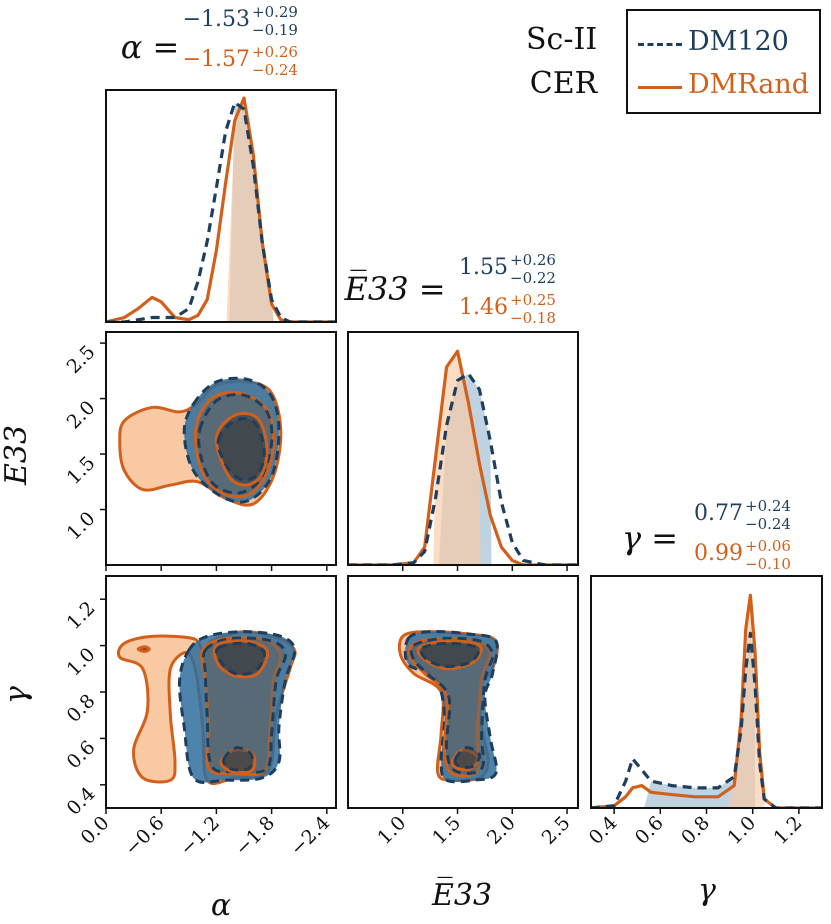 The width and height of the screenshot is (831, 924). I want to click on legend-entry-dm120: DM120, so click(723, 43).